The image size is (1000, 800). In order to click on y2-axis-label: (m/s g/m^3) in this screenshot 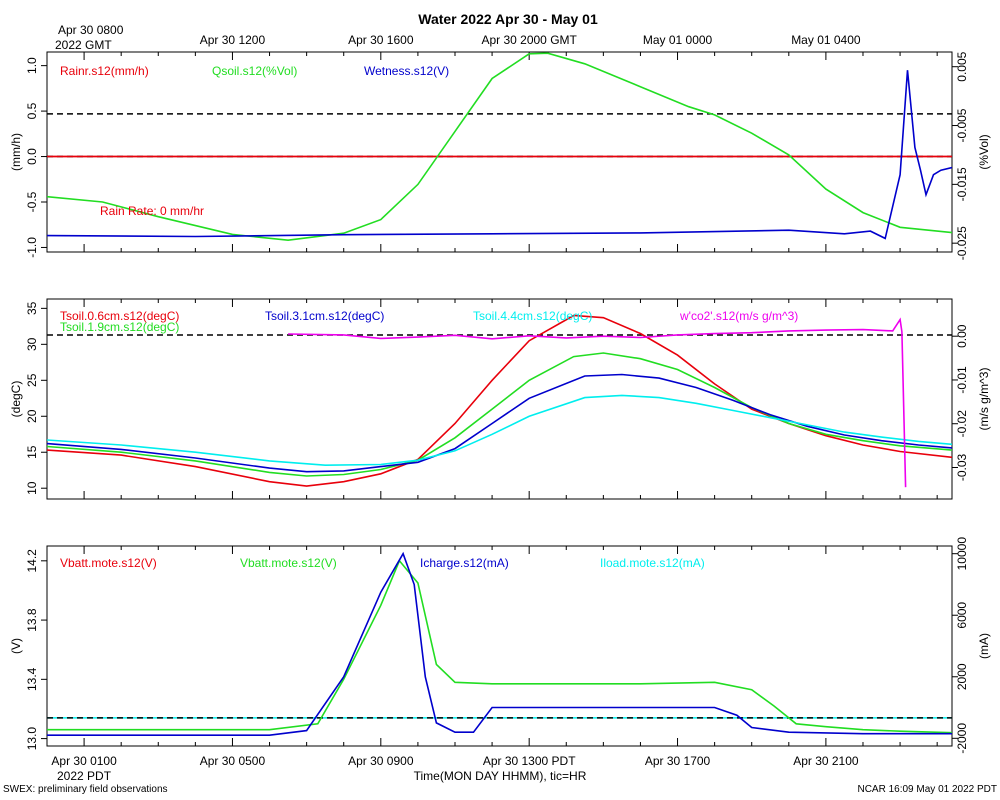, I will do `click(984, 399)`.